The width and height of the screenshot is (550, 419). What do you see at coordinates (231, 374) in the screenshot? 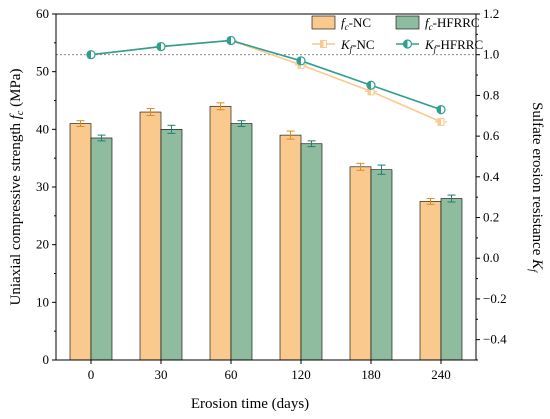
I see `x-tick-label: 60` at bounding box center [231, 374].